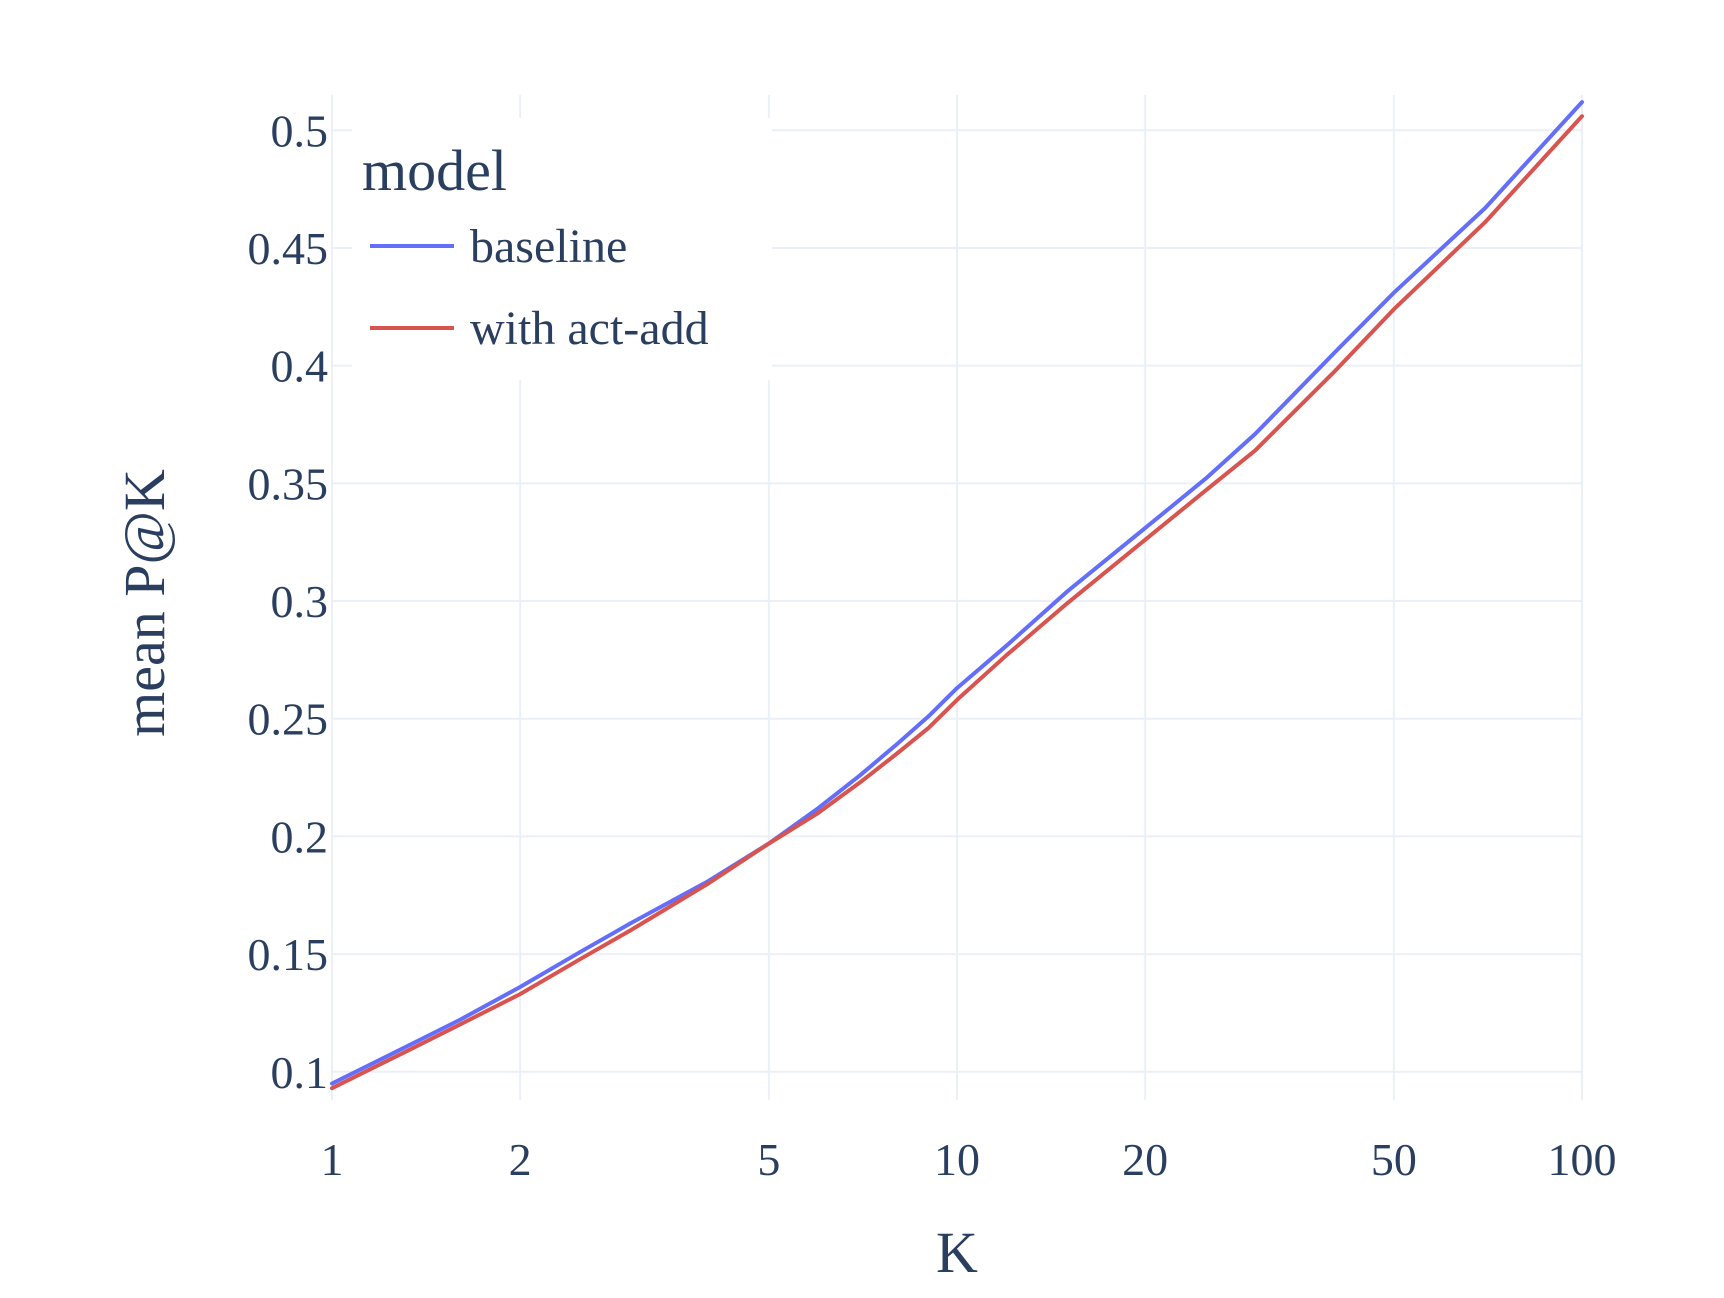  I want to click on legend-item-baseline: baseline, so click(498, 246).